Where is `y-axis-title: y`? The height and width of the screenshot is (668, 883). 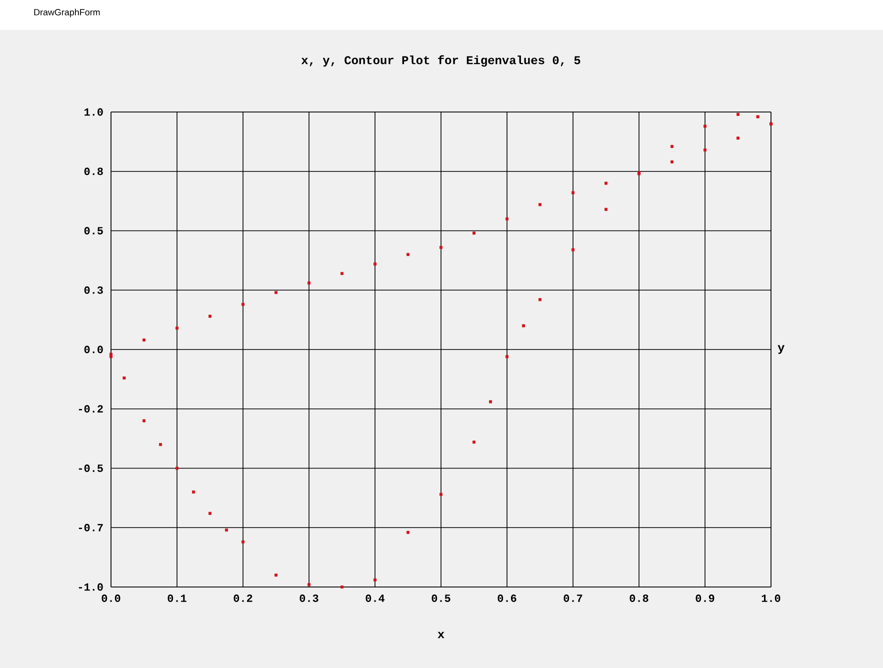 y-axis-title: y is located at coordinates (781, 349).